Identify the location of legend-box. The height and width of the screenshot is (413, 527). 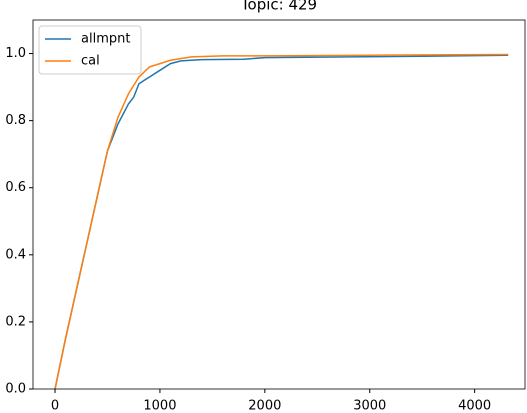
(90, 50).